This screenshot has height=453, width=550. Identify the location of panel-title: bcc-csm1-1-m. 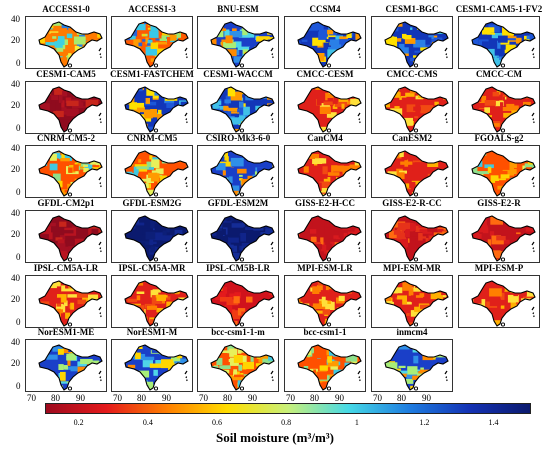
(238, 332).